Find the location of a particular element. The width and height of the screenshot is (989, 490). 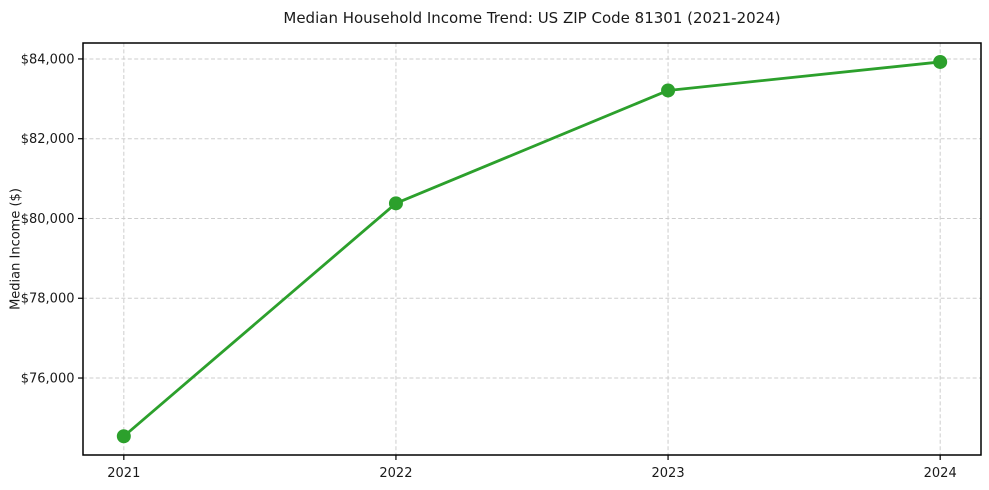

data-point-2024 is located at coordinates (940, 61).